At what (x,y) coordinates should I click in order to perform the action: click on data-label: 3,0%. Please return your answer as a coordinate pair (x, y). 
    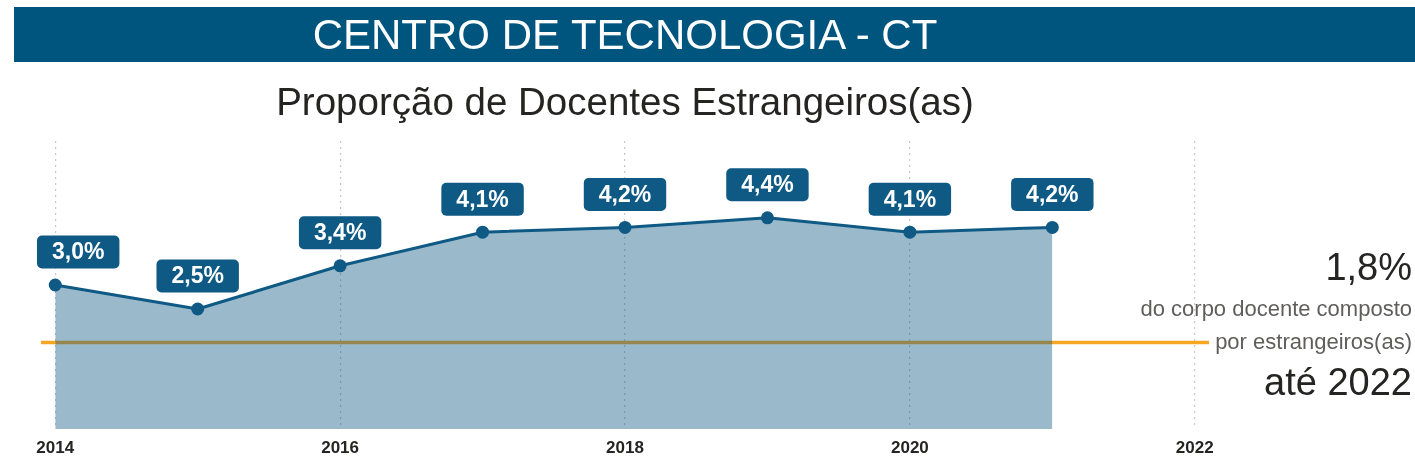
    Looking at the image, I should click on (78, 251).